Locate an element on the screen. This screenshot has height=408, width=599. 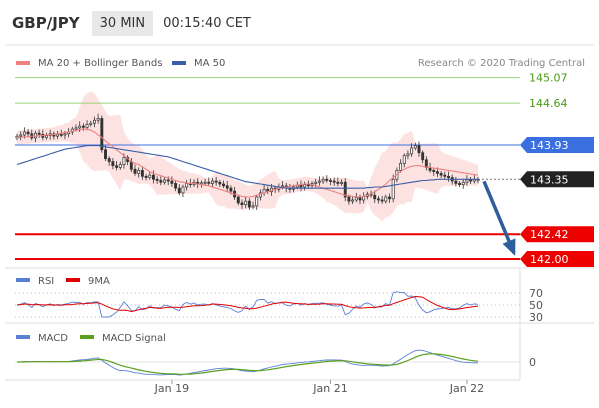
x-ticks-layer: Jan 19 Jan 21 Jan 22 is located at coordinates (319, 387).